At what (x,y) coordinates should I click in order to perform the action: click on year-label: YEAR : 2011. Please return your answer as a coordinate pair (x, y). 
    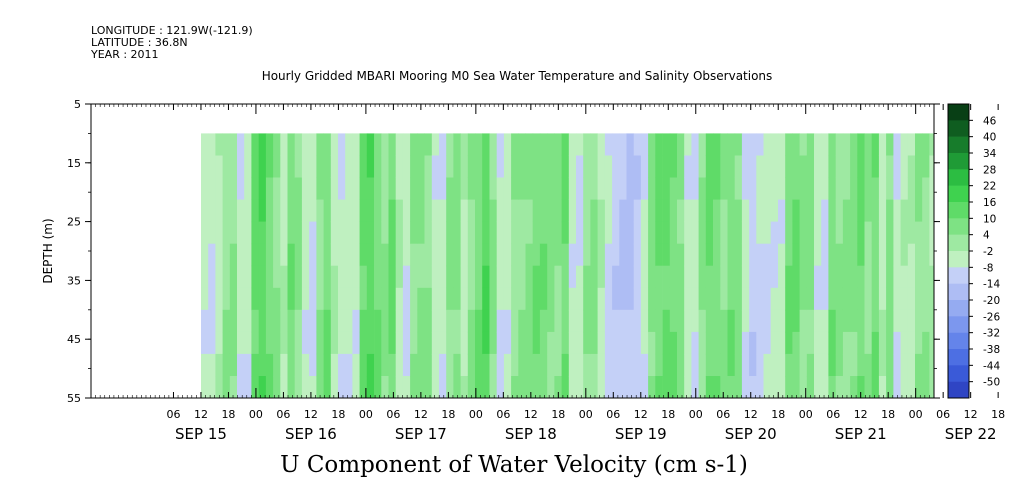
    Looking at the image, I should click on (125, 54).